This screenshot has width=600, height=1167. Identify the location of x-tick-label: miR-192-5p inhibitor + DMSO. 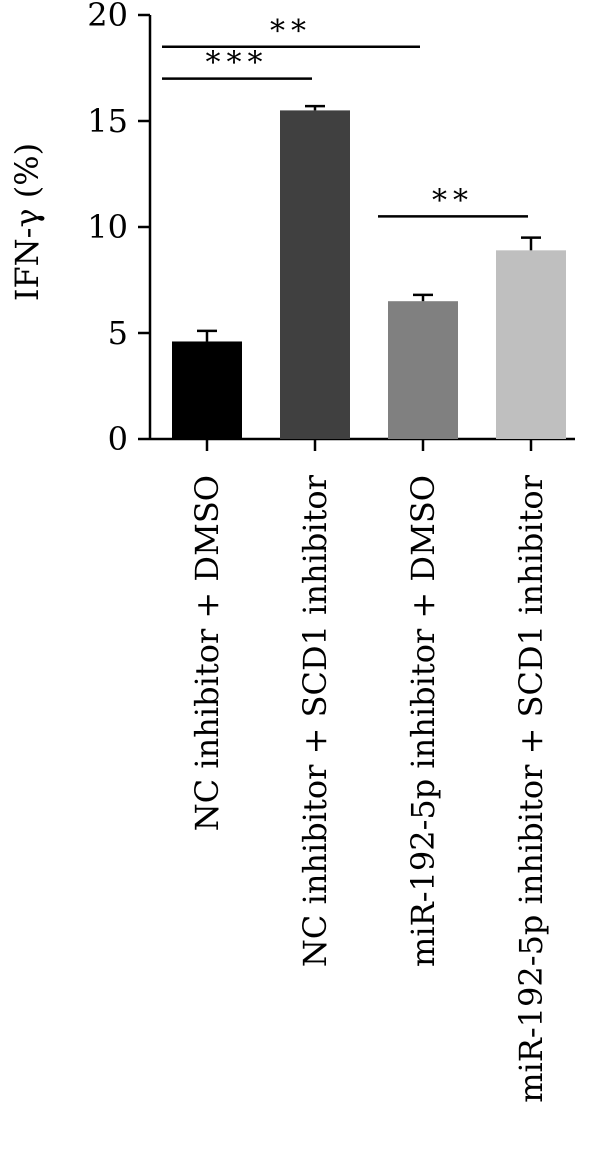
(423, 721).